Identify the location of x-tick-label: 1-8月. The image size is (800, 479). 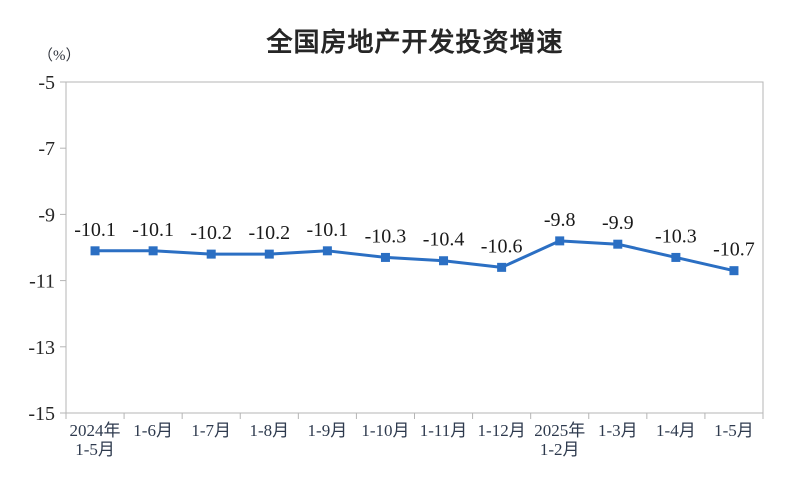
(269, 430).